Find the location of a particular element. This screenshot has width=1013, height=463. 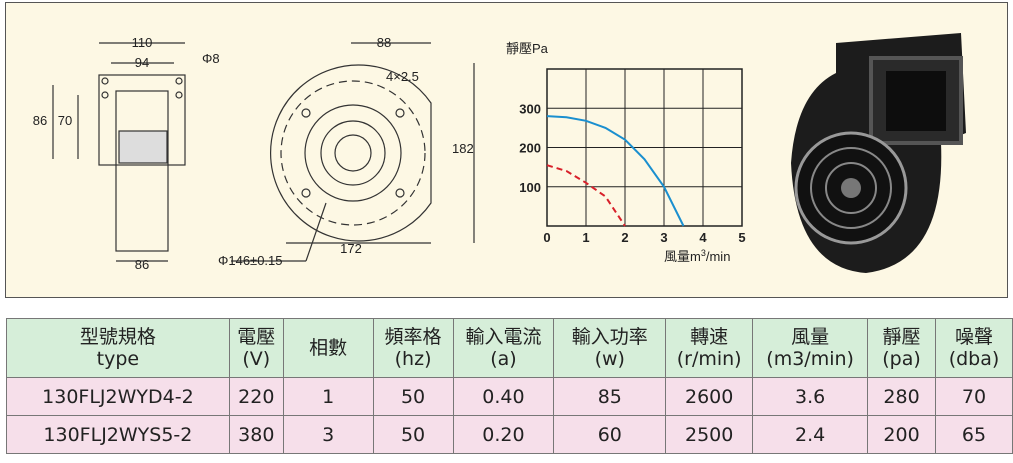

table-cell: 65 is located at coordinates (974, 434).